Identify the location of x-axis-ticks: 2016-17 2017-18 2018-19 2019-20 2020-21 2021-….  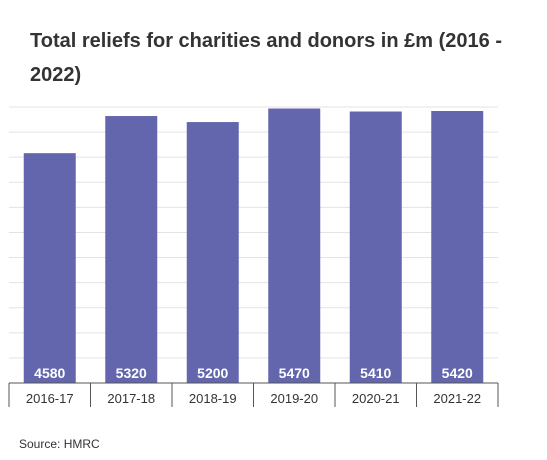
(253, 395).